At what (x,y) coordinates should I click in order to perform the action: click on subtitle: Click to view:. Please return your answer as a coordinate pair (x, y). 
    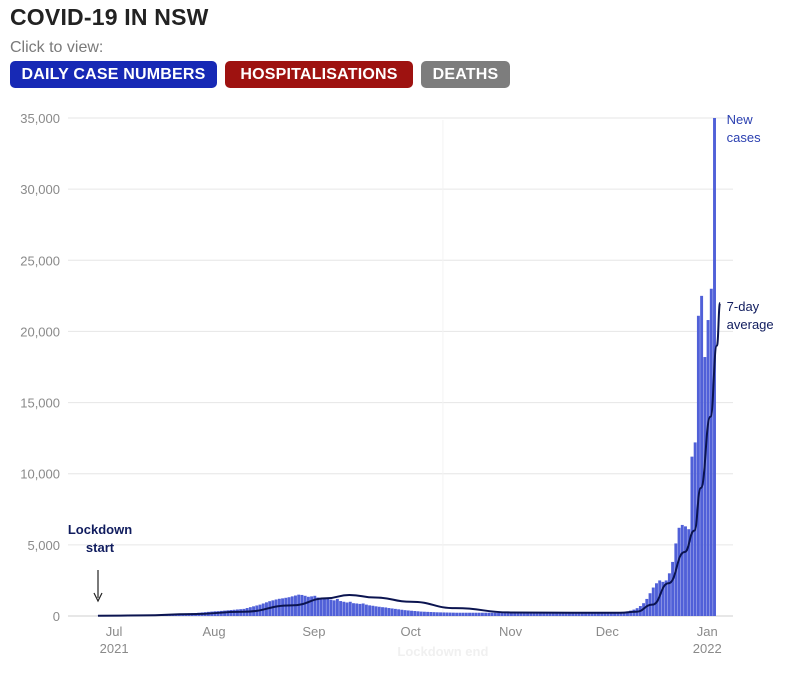
    Looking at the image, I should click on (57, 47).